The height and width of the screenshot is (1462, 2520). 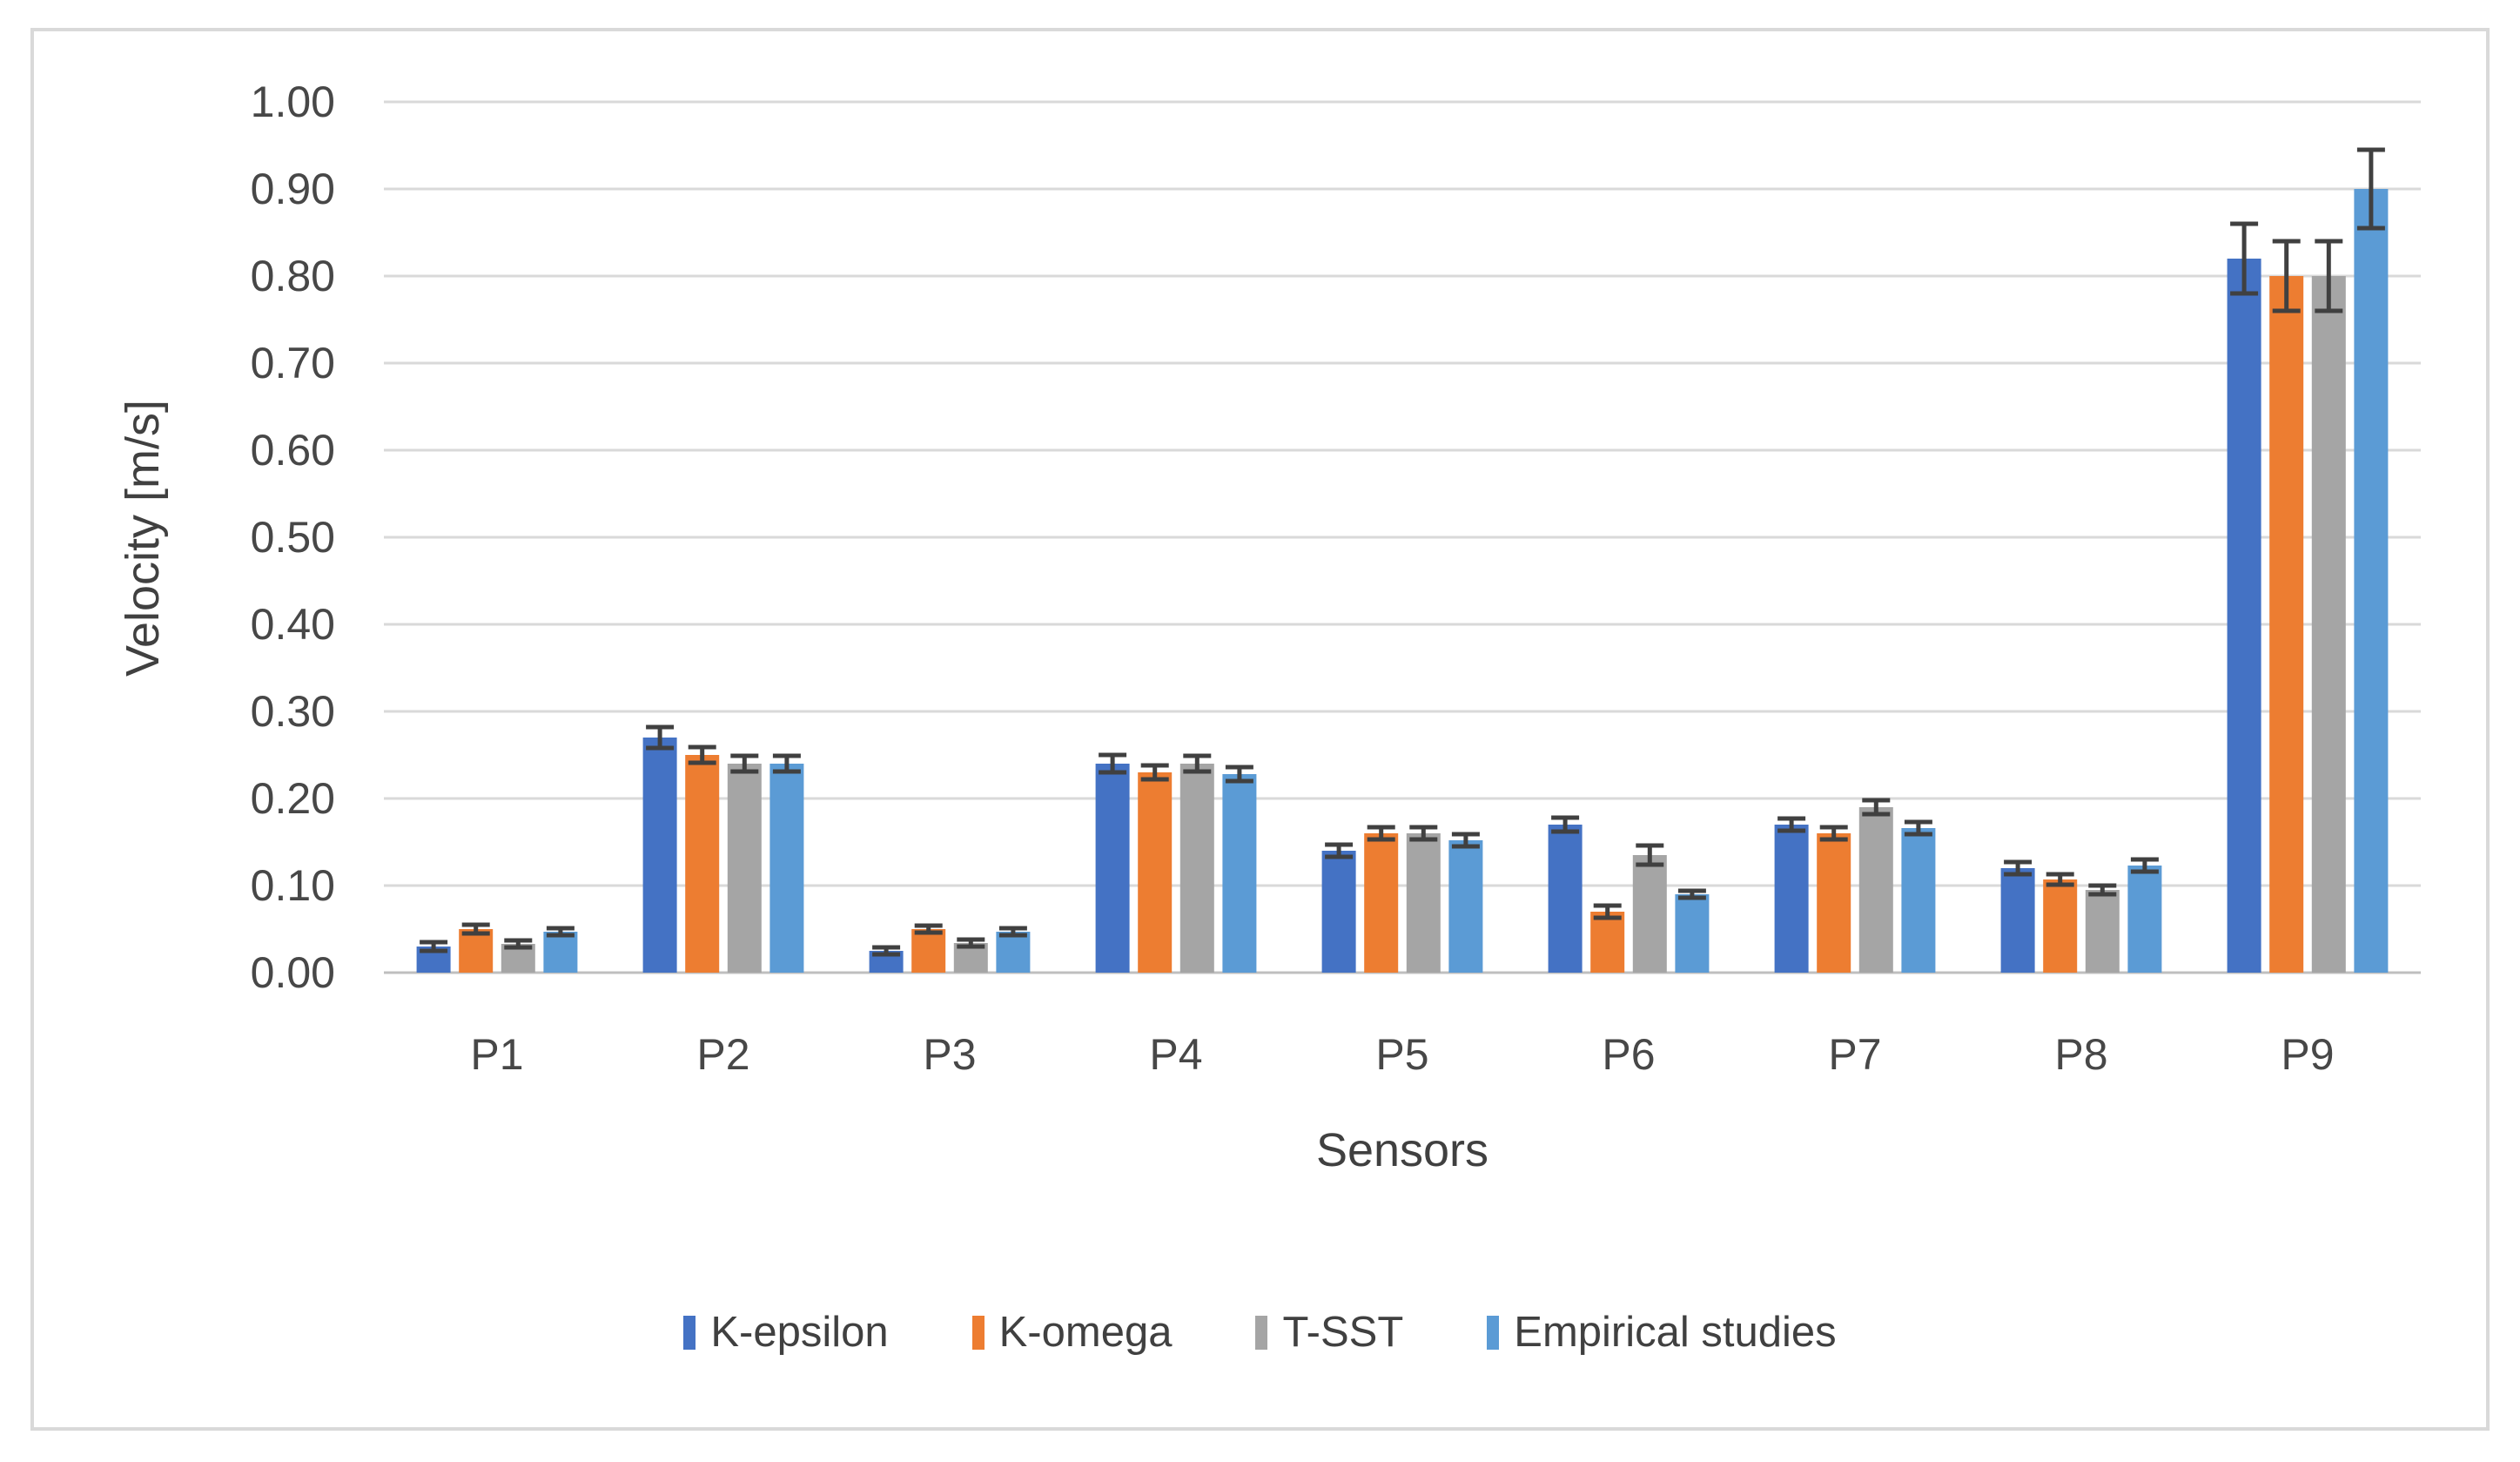 I want to click on x-tick-label: P8, so click(x=2080, y=1054).